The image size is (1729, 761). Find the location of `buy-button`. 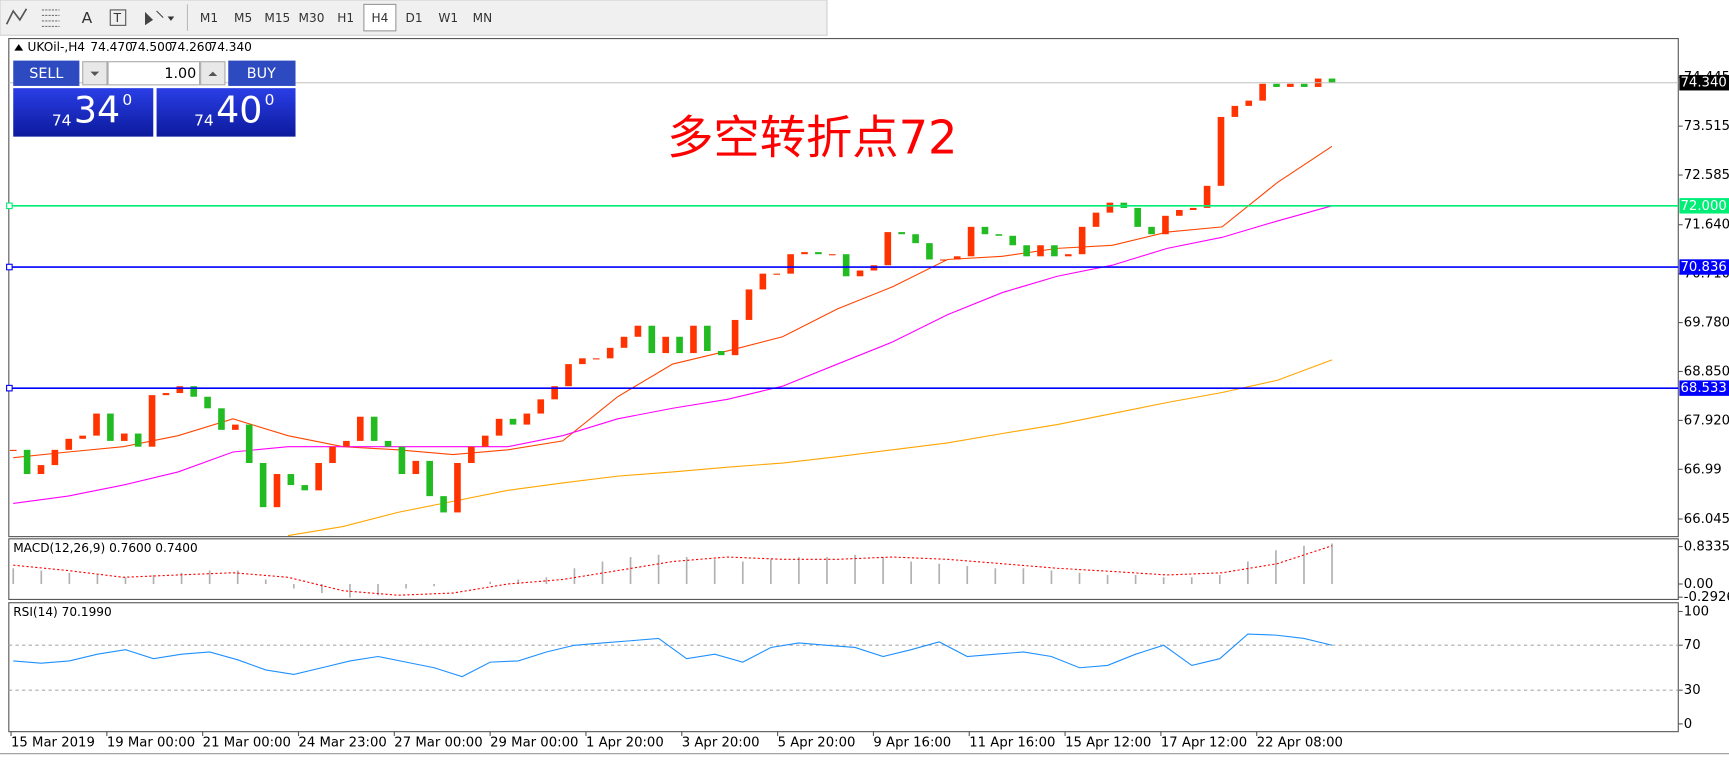

buy-button is located at coordinates (262, 73).